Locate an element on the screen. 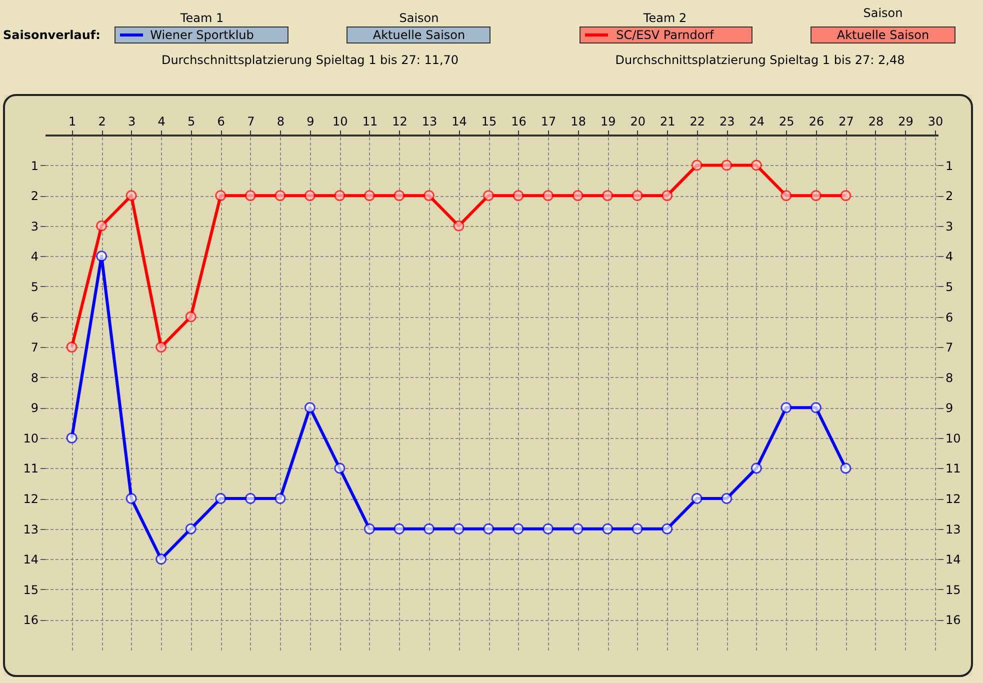 Image resolution: width=983 pixels, height=683 pixels. y2-tick-label: 16 is located at coordinates (953, 620).